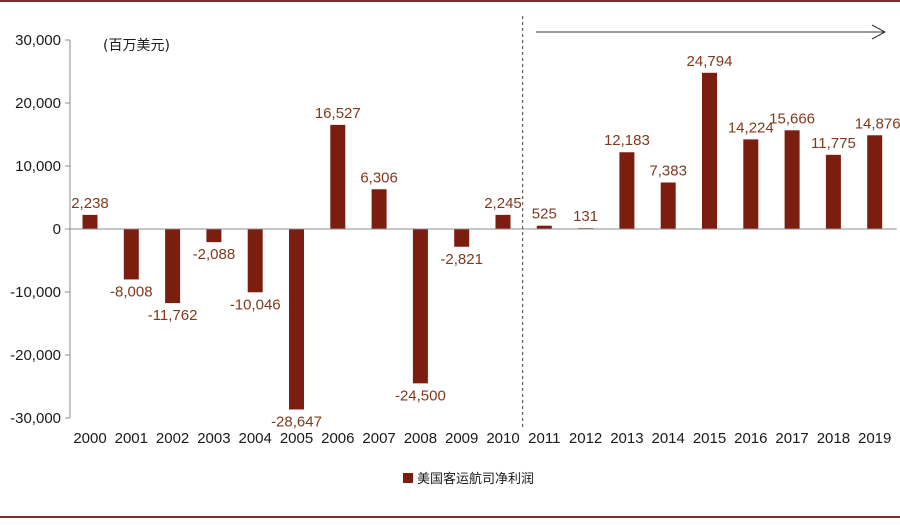 The image size is (900, 525). Describe the element at coordinates (173, 266) in the screenshot. I see `bar-2002` at that location.